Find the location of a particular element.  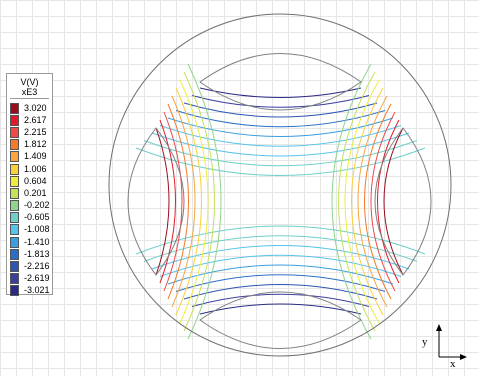

legend-value: -3.021 is located at coordinates (37, 290).